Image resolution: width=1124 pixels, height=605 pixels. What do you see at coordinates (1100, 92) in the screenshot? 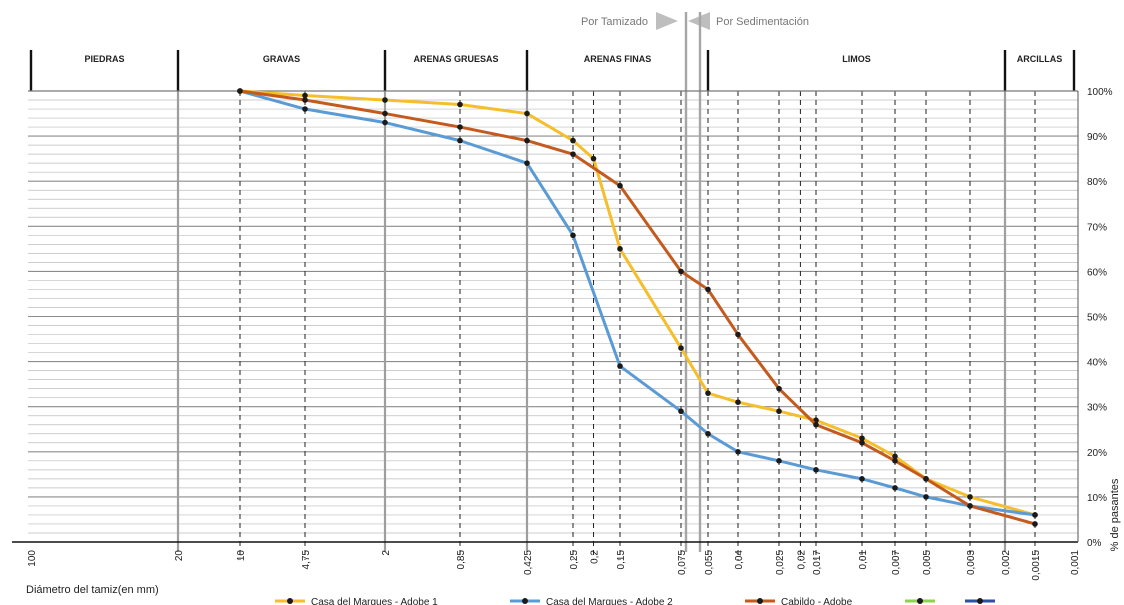
I see `y-tick-label: 100%` at bounding box center [1100, 92].